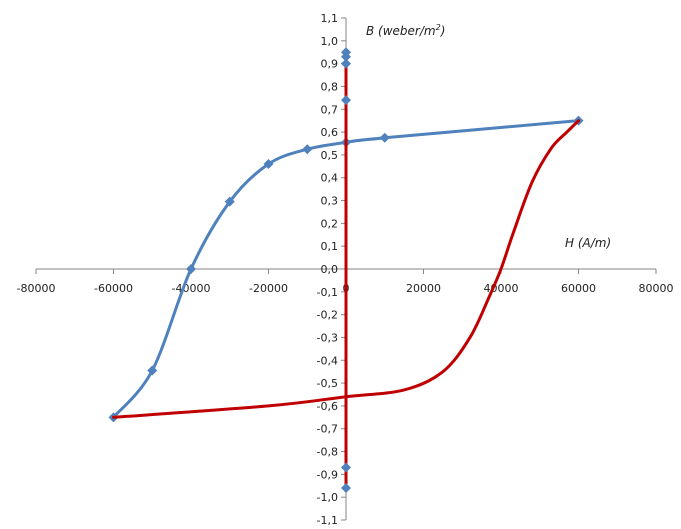 This screenshot has height=529, width=681. What do you see at coordinates (327, 406) in the screenshot?
I see `y-tick-label: -0,6` at bounding box center [327, 406].